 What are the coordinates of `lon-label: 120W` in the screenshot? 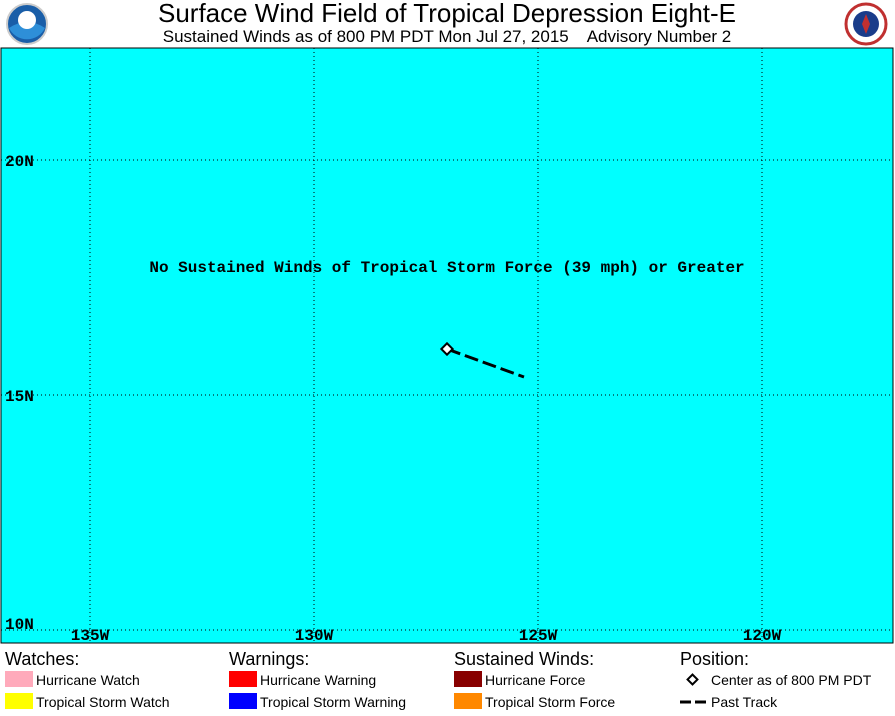 It's located at (762, 636).